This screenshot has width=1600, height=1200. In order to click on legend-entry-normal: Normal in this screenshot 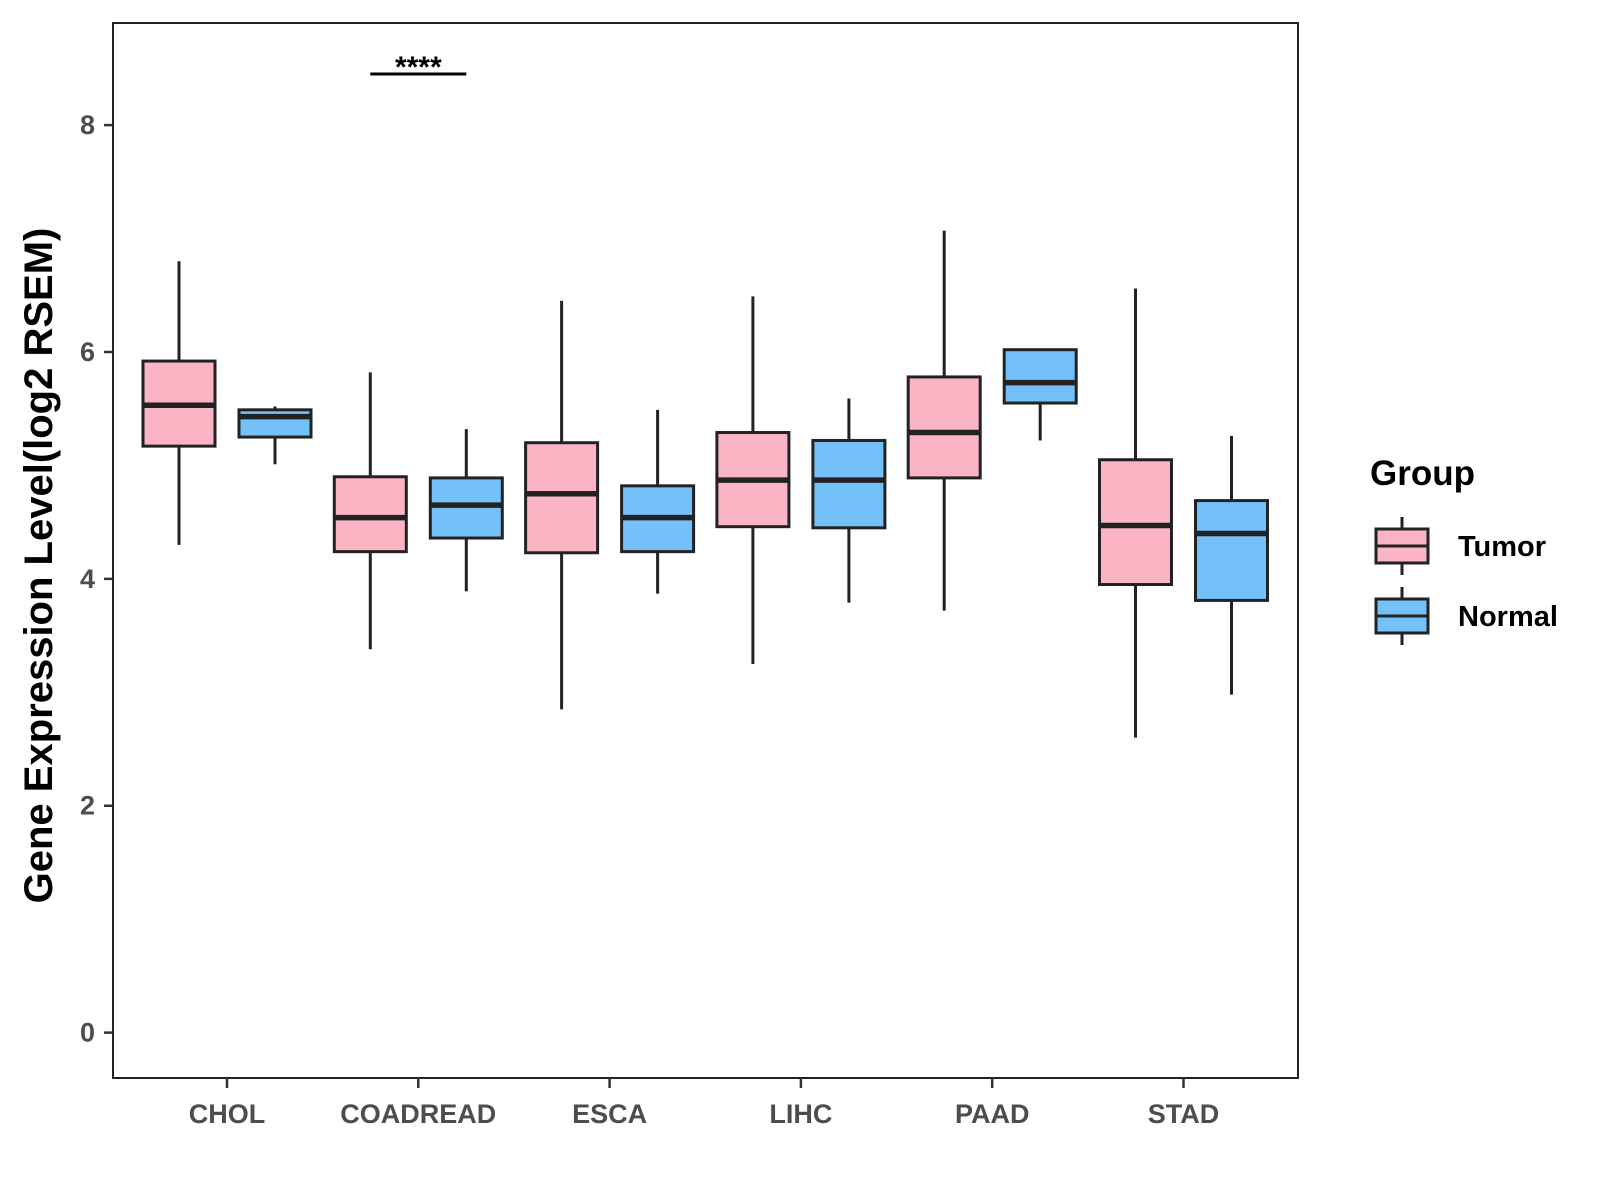, I will do `click(1466, 616)`.